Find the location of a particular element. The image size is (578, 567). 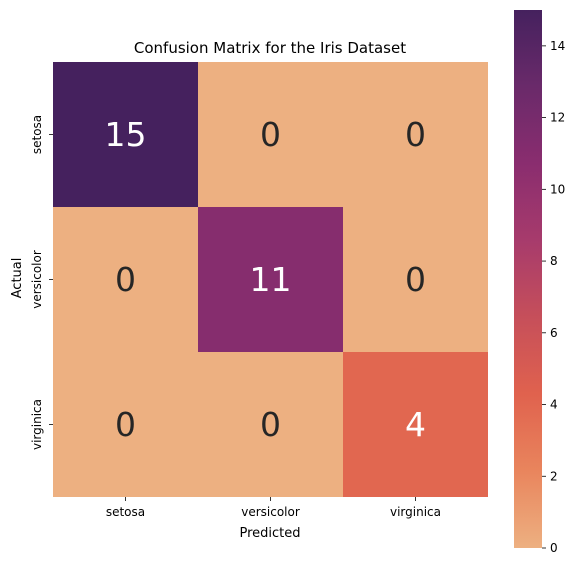

x-tick-label: versicolor is located at coordinates (270, 512).